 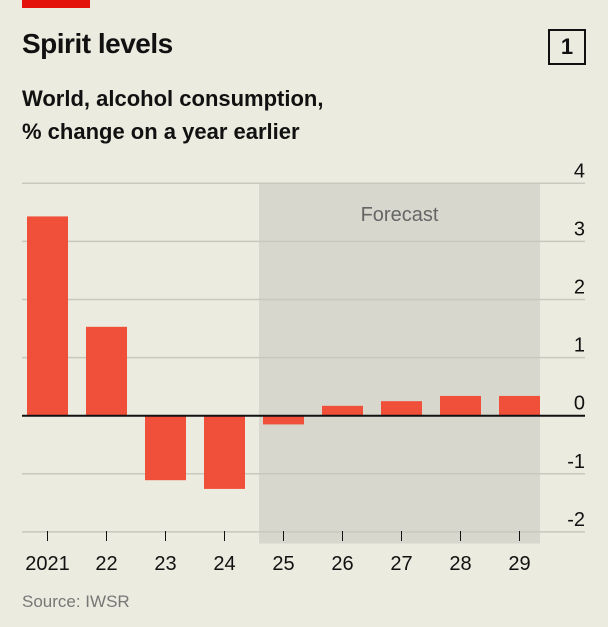 I want to click on y-tick-label: 3, so click(x=579, y=229).